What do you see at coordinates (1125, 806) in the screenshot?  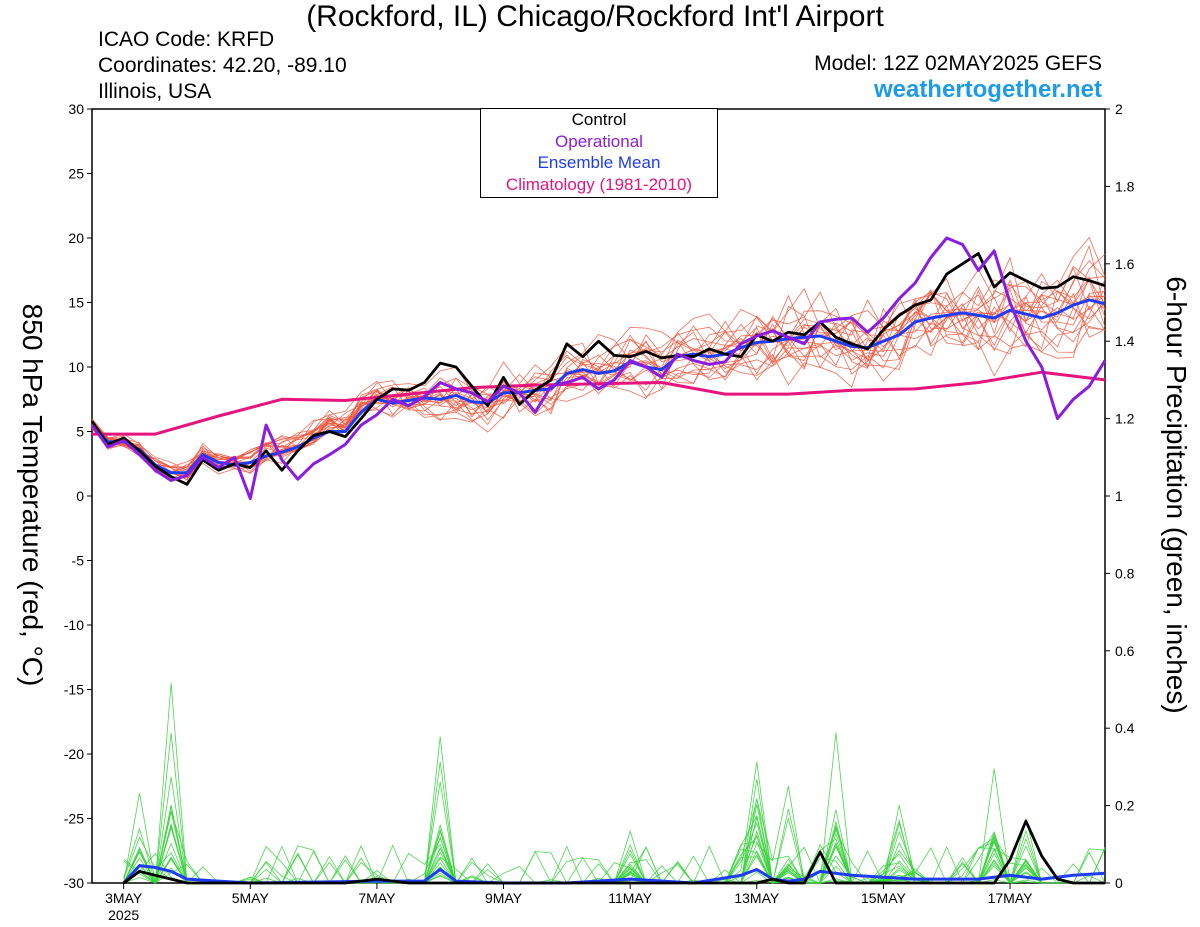 I see `y-right-tick-label: 0.2` at bounding box center [1125, 806].